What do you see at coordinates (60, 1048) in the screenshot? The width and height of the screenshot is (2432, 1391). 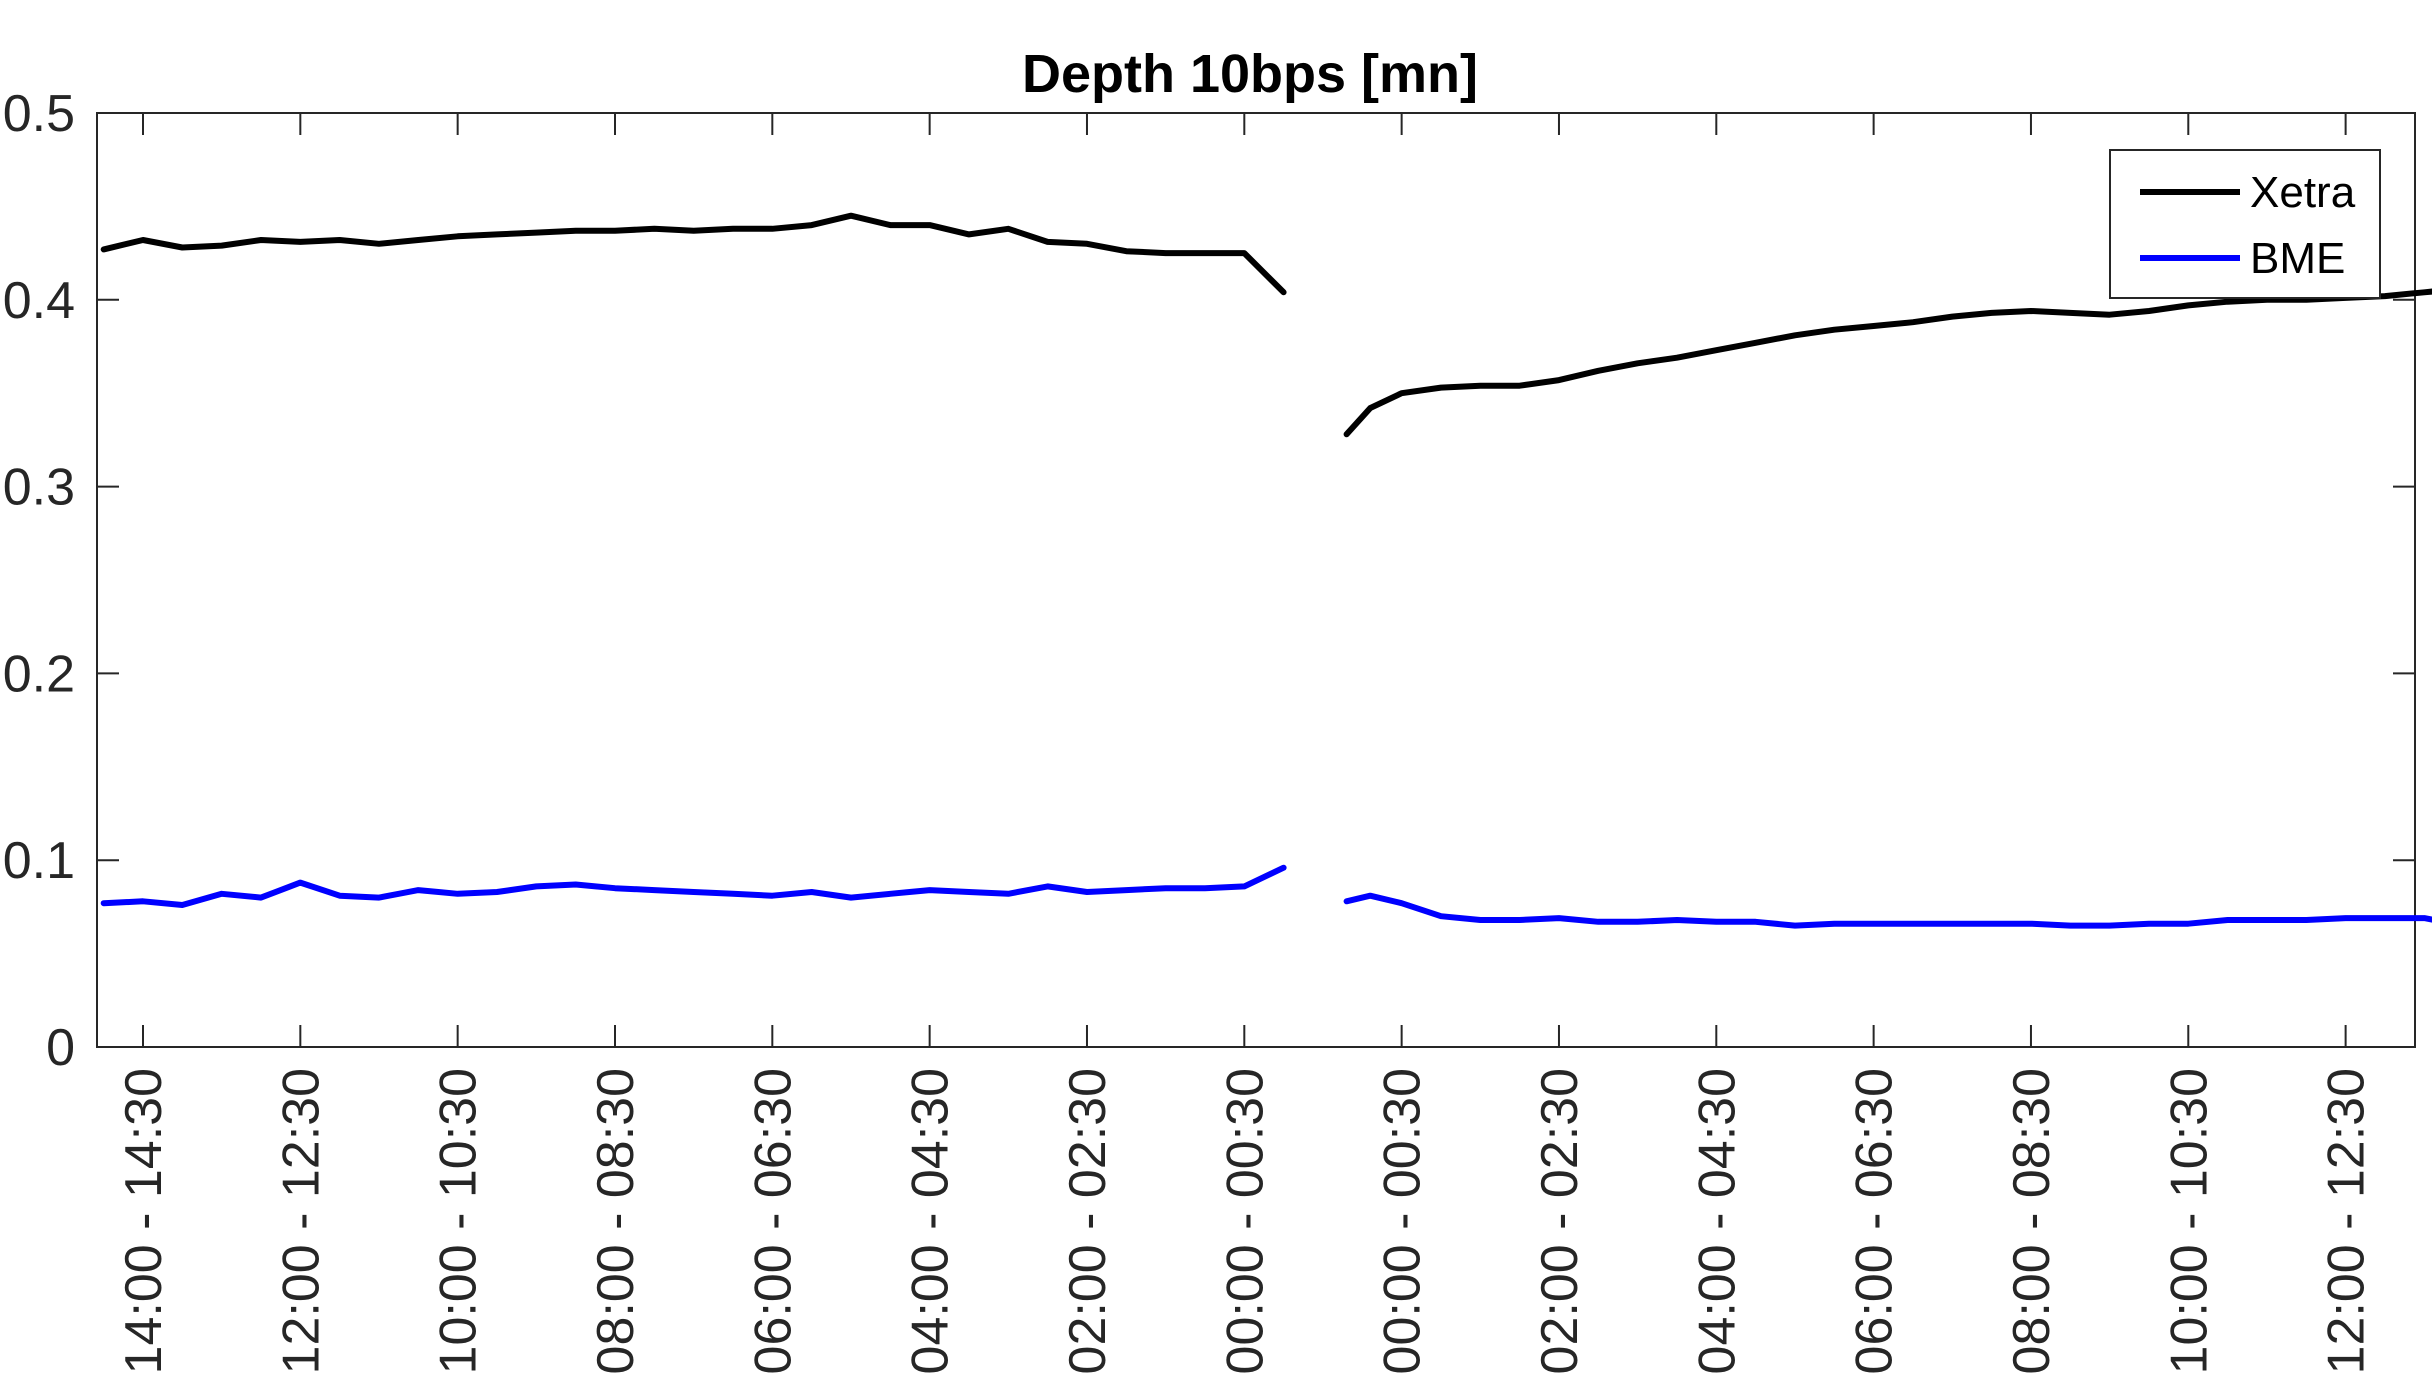 I see `y-tick-label: 0` at bounding box center [60, 1048].